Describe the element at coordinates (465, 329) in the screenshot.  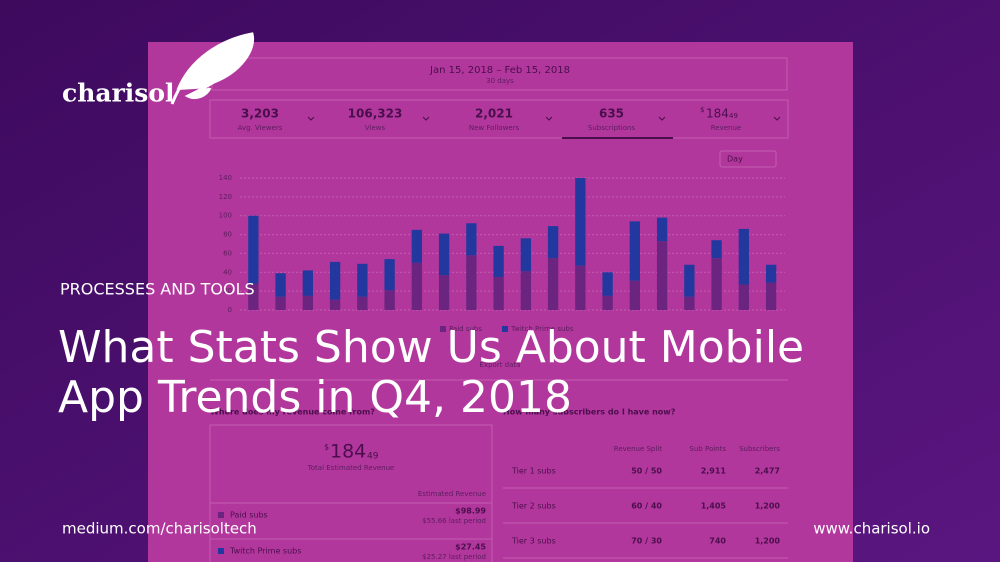
I see `legend-label: Paid subs` at that location.